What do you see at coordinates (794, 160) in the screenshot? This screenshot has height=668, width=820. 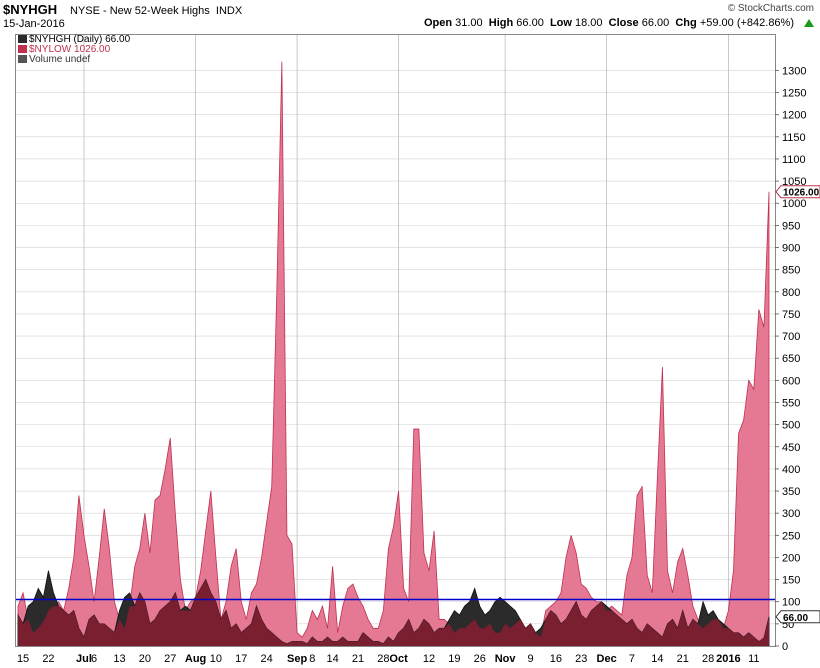 I see `y-tick-label: 1100` at bounding box center [794, 160].